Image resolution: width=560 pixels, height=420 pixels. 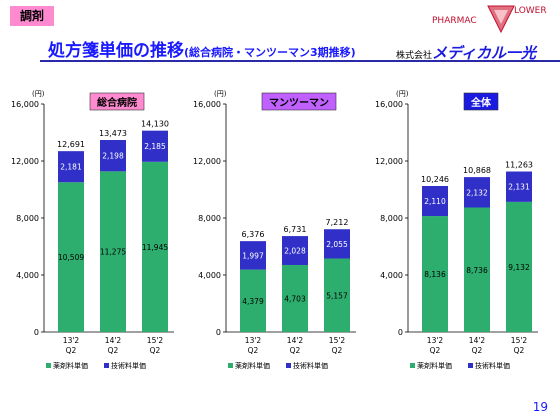 What do you see at coordinates (116, 51) in the screenshot?
I see `title-main: 処方箋単価の推移` at bounding box center [116, 51].